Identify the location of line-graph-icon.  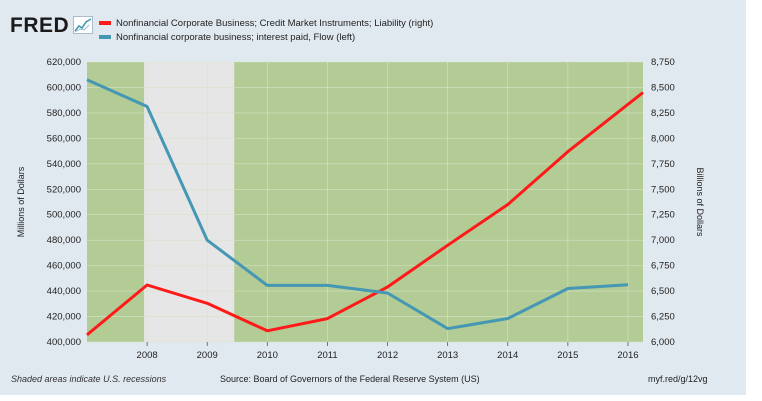
(83, 25).